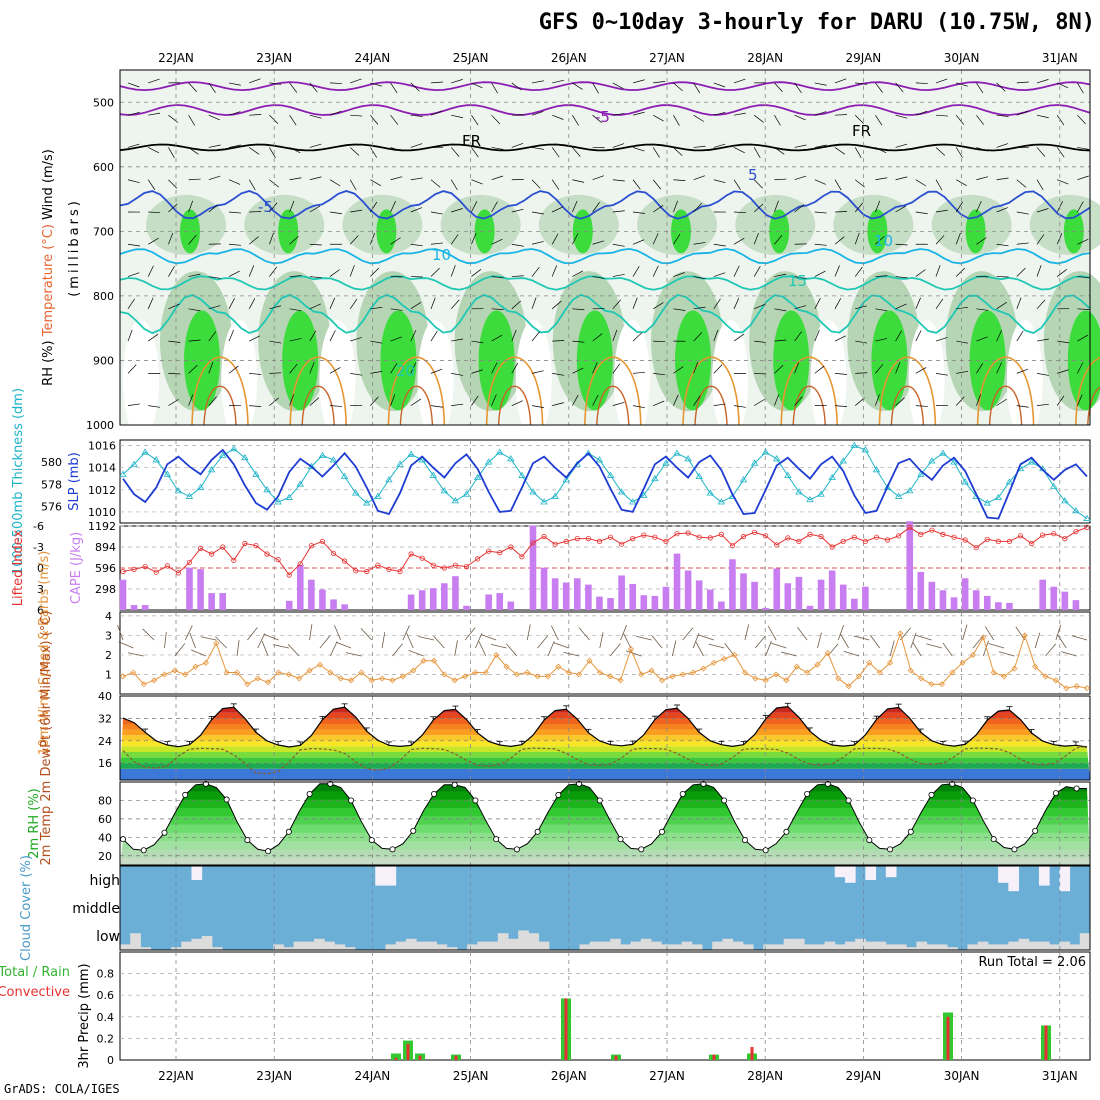 The height and width of the screenshot is (1100, 1100). Describe the element at coordinates (405, 371) in the screenshot. I see `contour-label: 20` at that location.